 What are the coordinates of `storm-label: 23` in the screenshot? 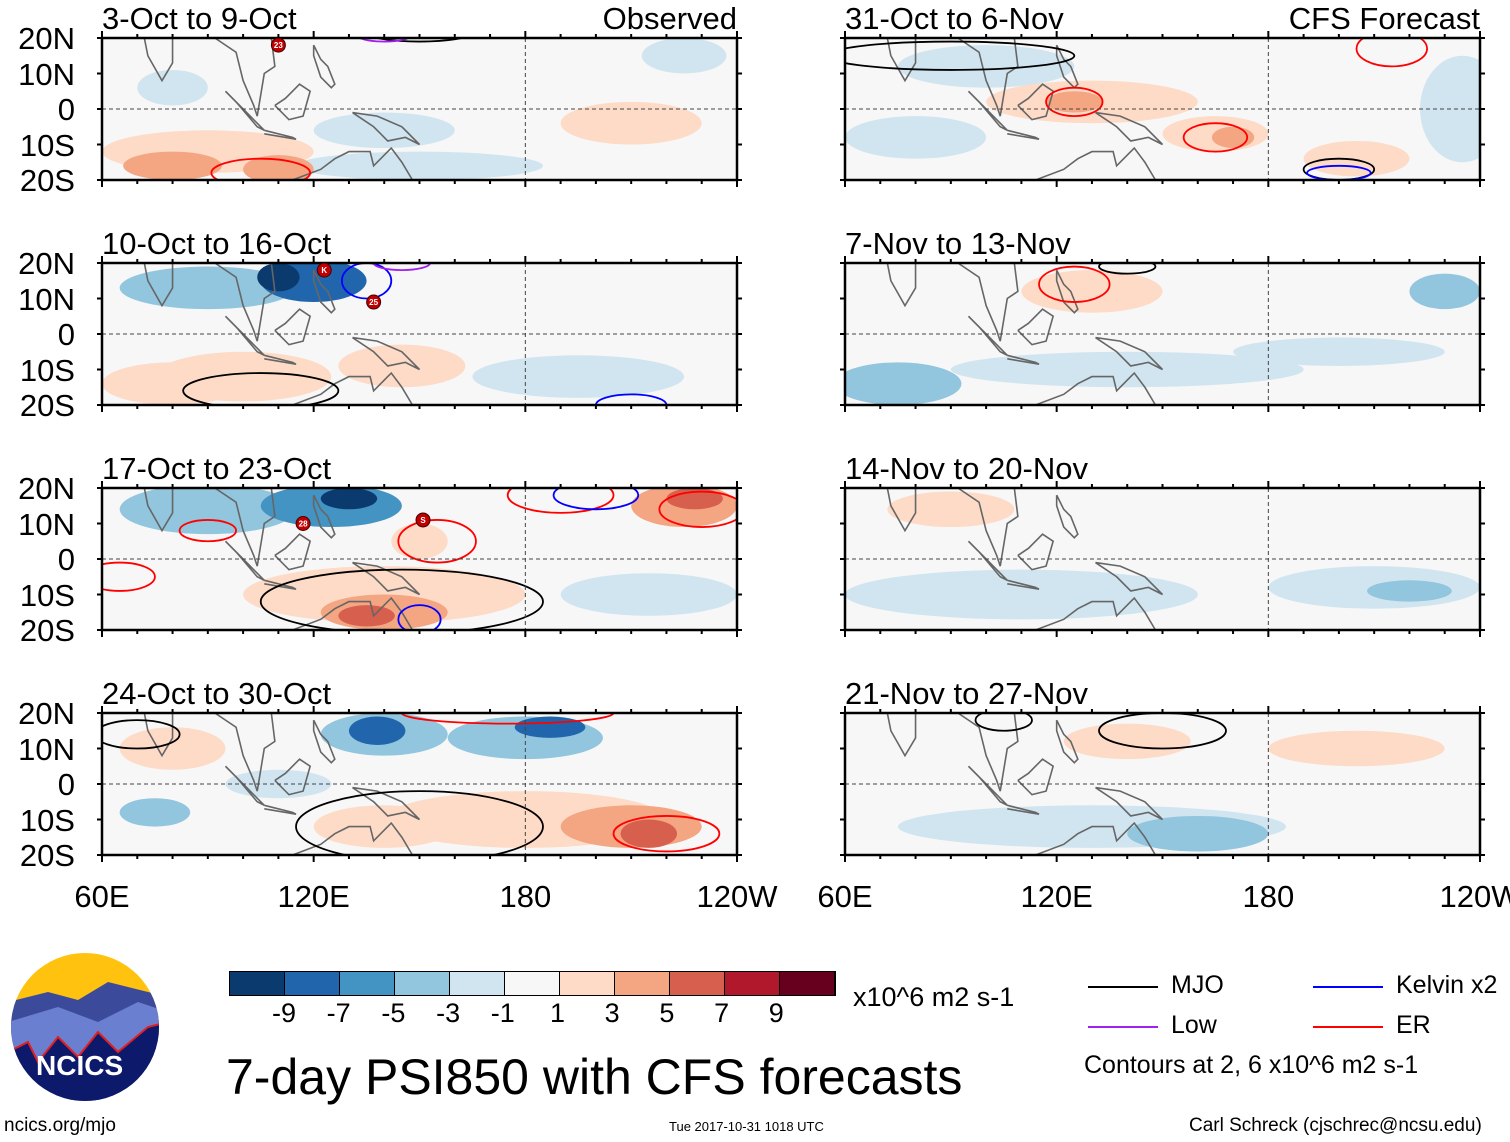 It's located at (278, 45).